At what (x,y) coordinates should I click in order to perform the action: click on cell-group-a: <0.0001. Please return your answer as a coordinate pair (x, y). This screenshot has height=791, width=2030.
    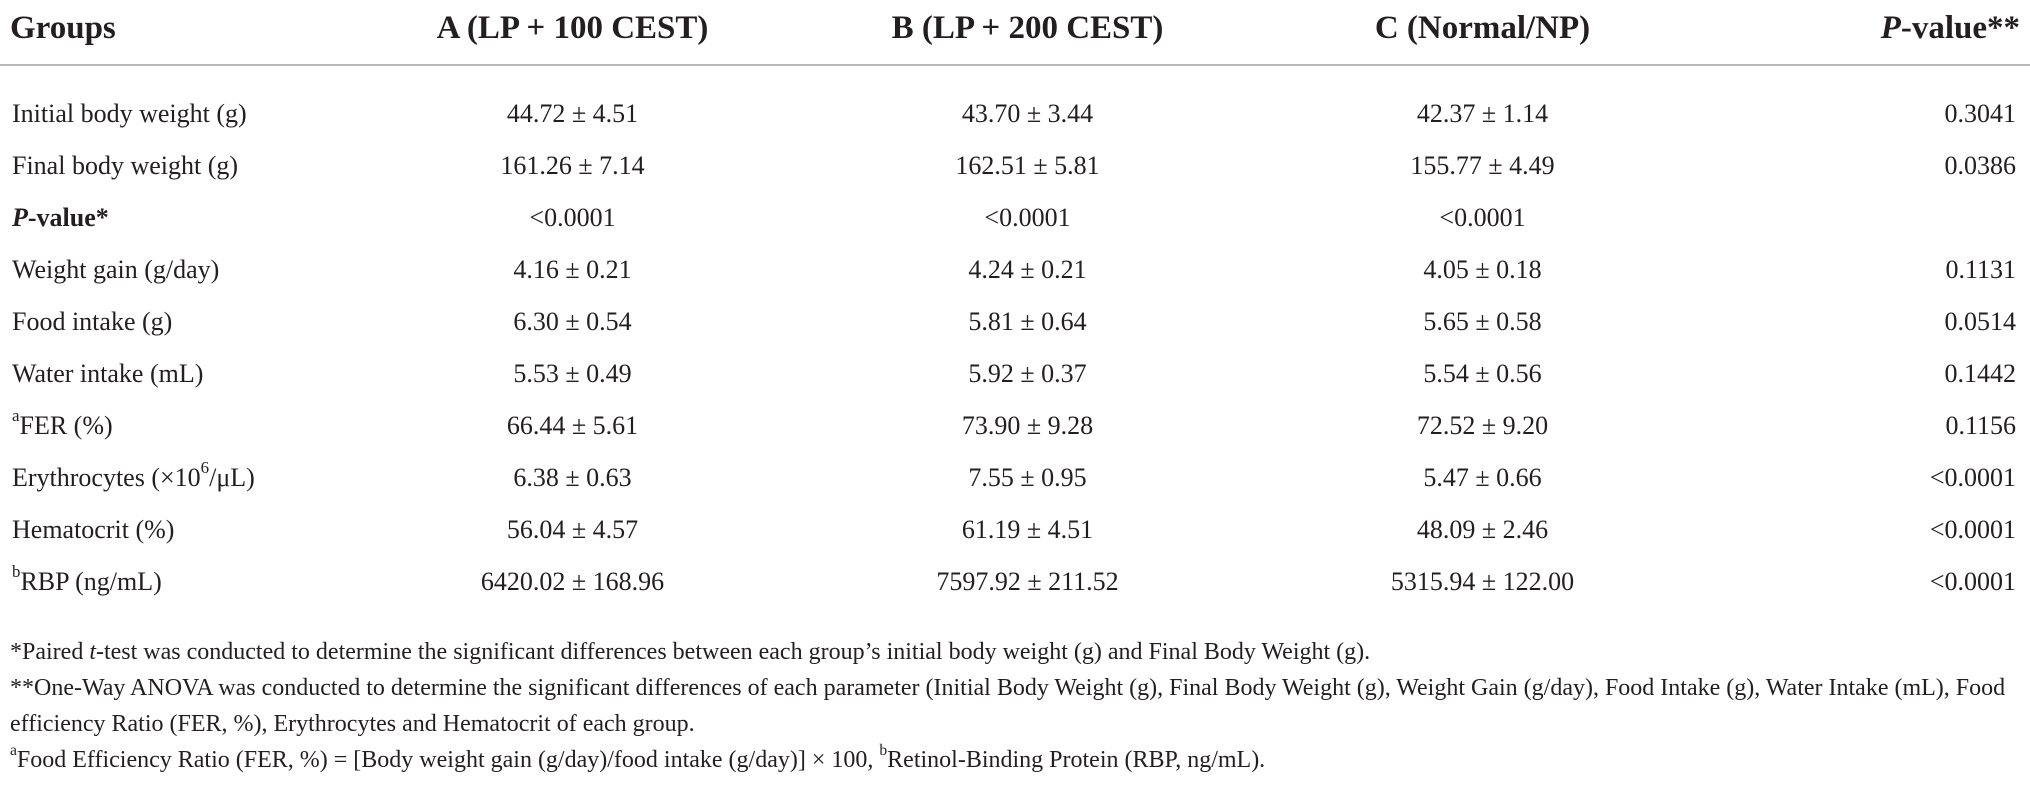
    Looking at the image, I should click on (572, 217).